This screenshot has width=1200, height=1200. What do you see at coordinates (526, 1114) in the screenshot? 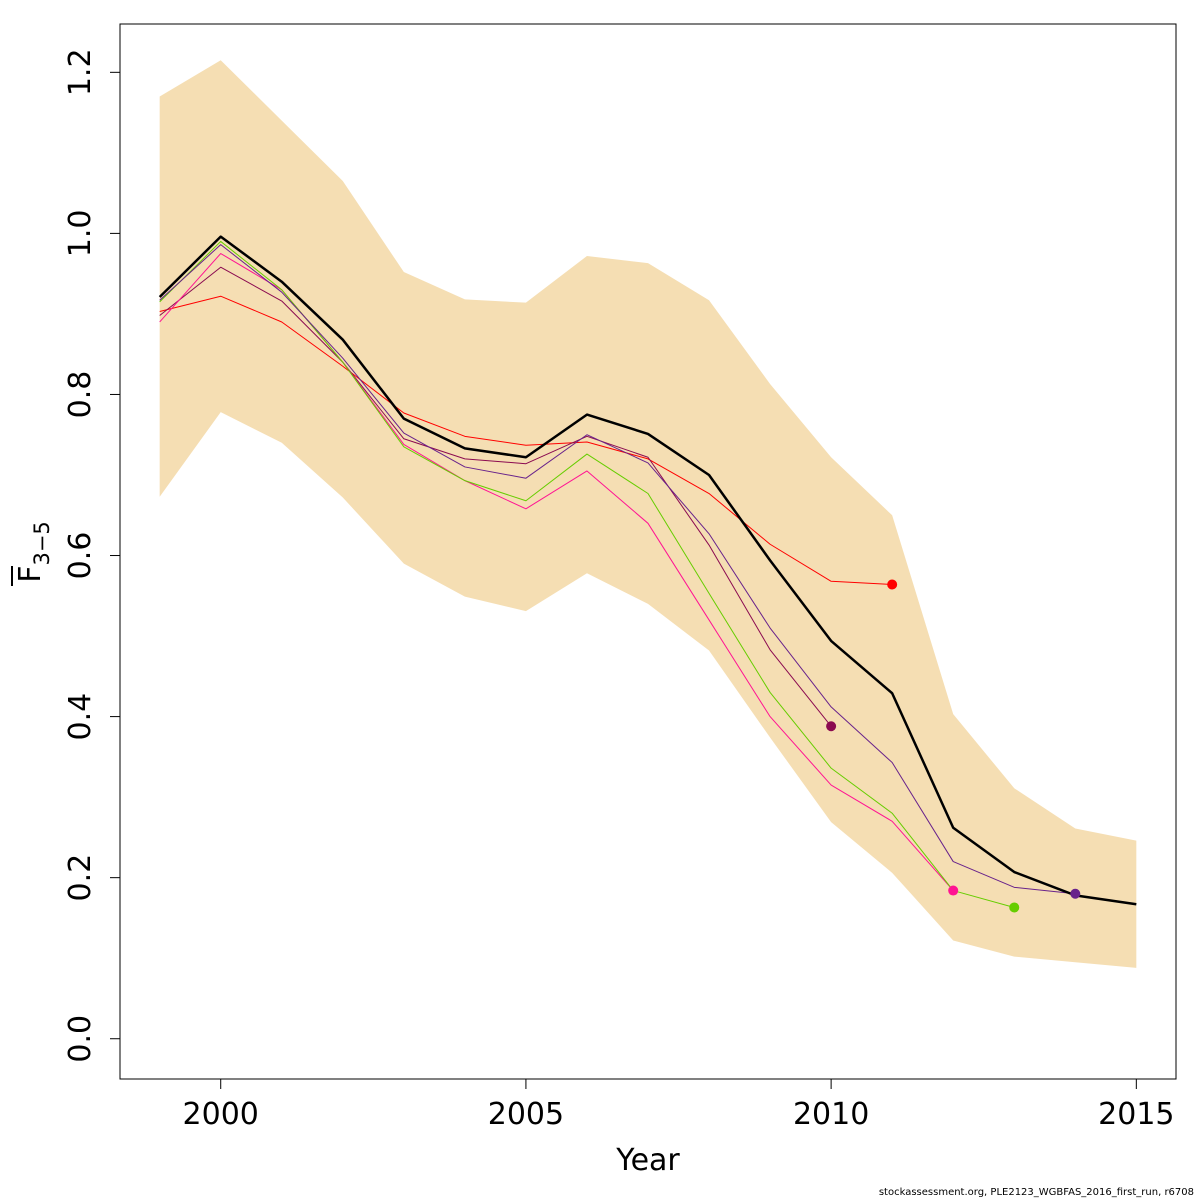
I see `x-tick-label: 2005` at bounding box center [526, 1114].